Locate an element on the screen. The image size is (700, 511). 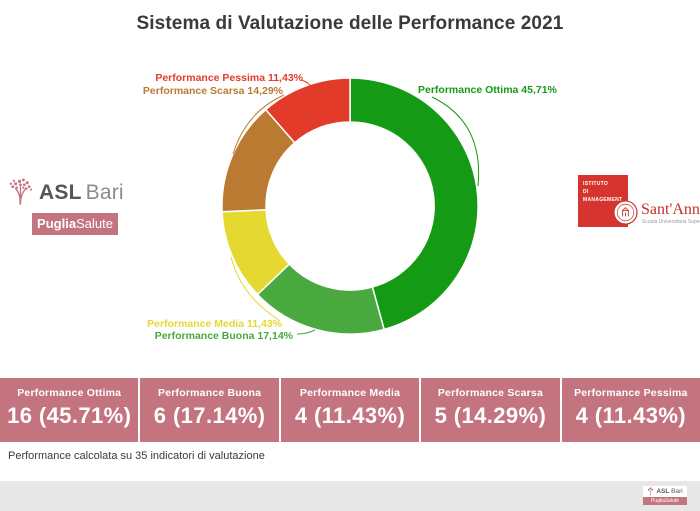
callout-performance-ottima: Performance Ottima 45,71% is located at coordinates (487, 90).